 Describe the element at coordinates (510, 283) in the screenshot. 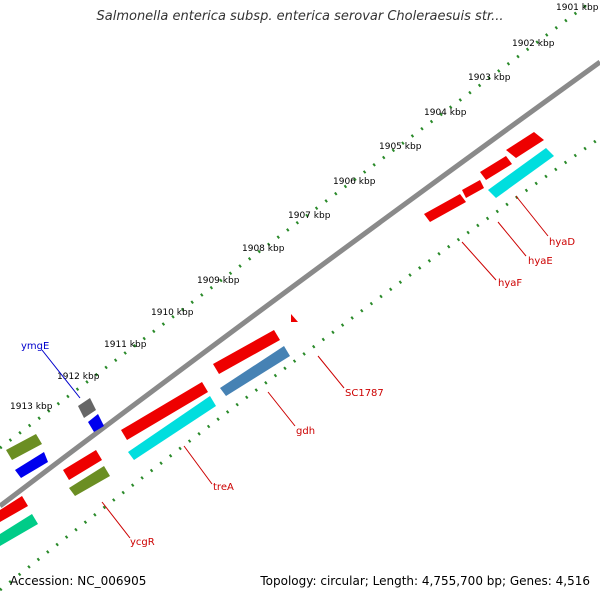

I see `gene-label: hyaF` at that location.